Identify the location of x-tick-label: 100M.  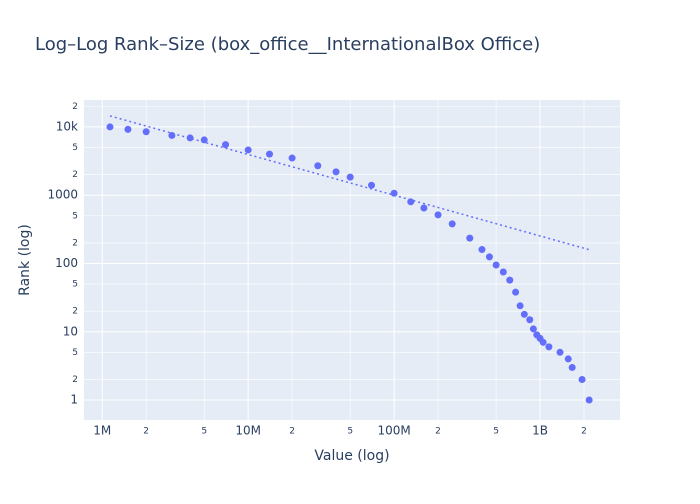
(393, 431).